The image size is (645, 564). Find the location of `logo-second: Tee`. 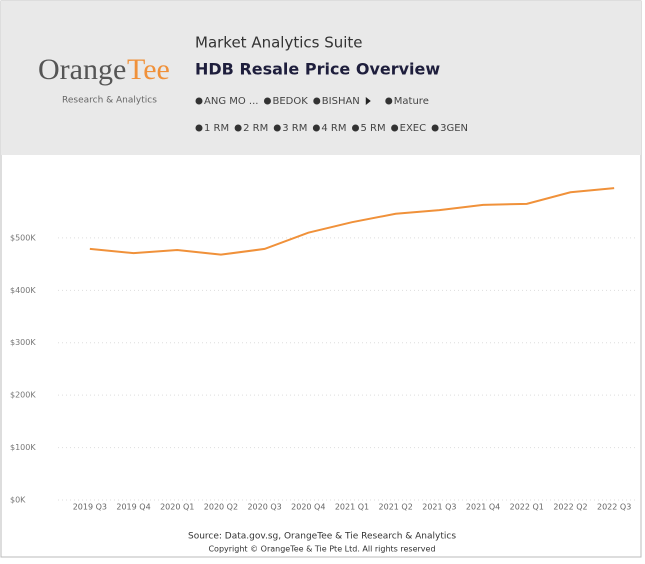

logo-second: Tee is located at coordinates (148, 69).